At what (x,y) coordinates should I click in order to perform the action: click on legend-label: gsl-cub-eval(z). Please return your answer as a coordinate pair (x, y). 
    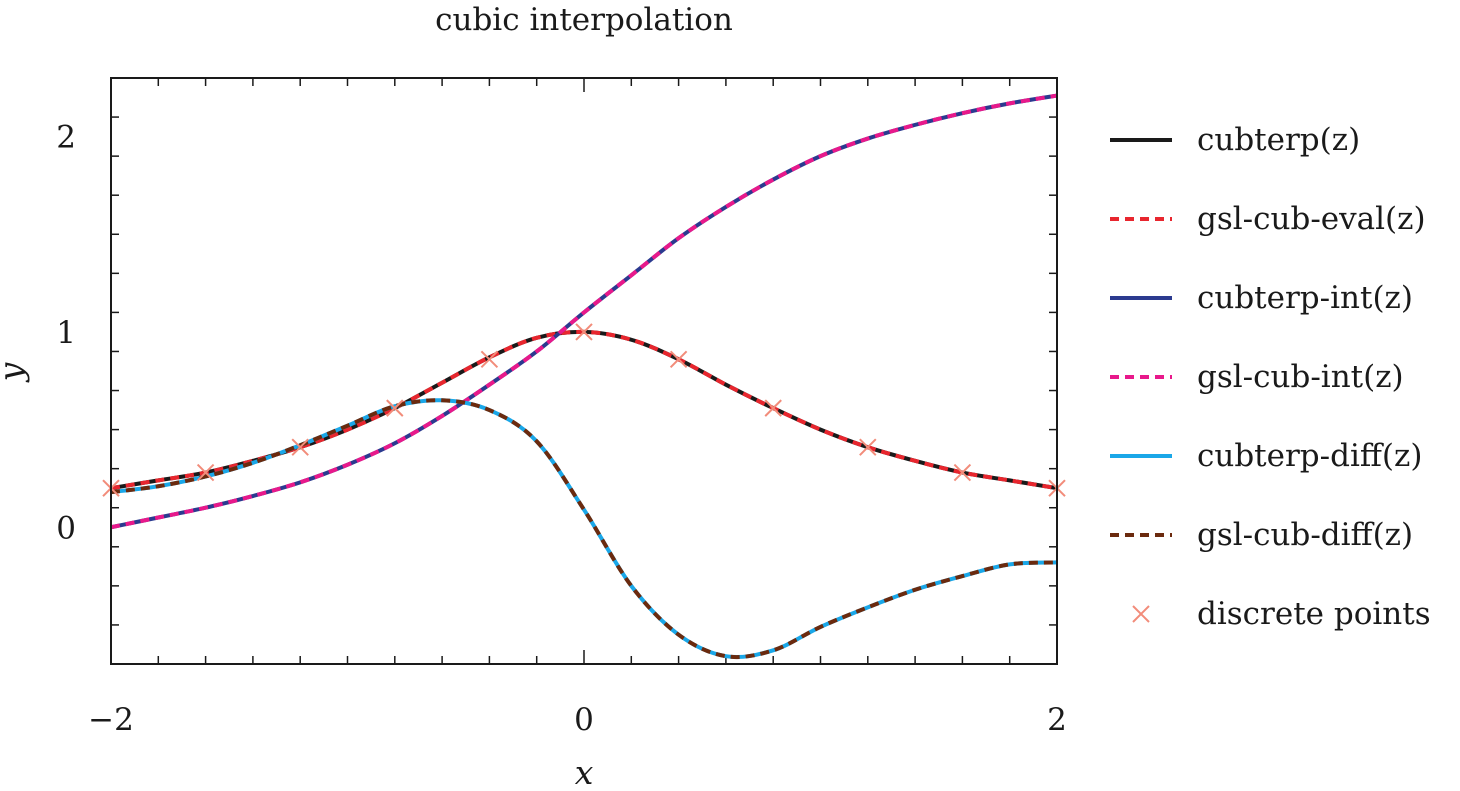
    Looking at the image, I should click on (1311, 219).